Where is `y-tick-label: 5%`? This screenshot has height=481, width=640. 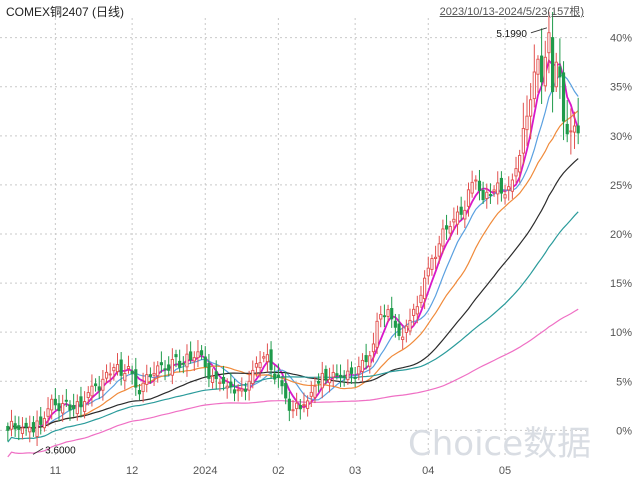 y-tick-label: 5% is located at coordinates (624, 382).